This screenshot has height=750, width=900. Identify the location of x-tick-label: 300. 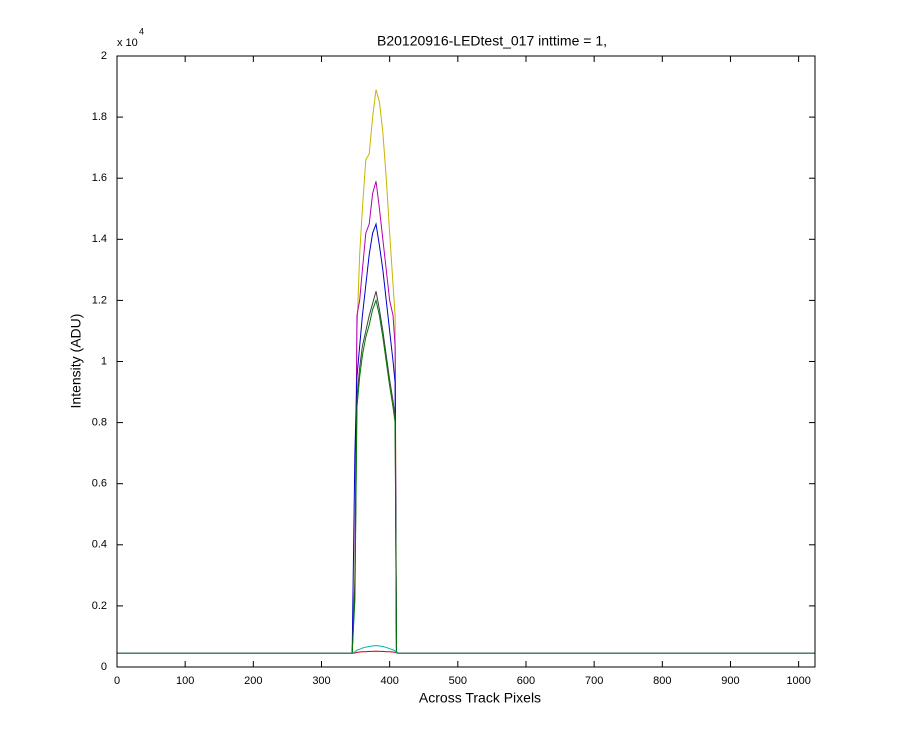
(321, 681).